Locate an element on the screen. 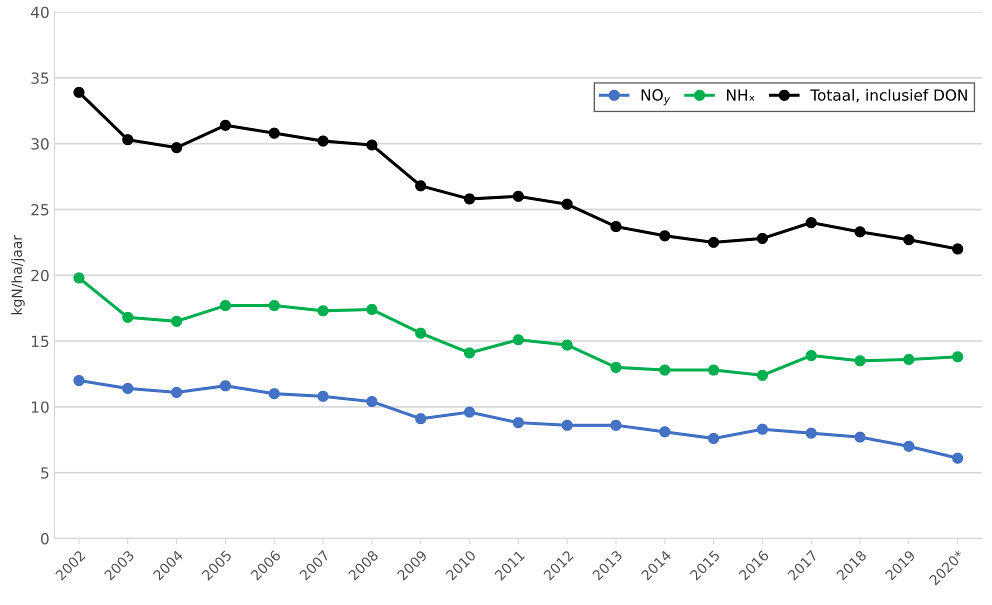  y-axis-title: kgN/ha/jaar is located at coordinates (18, 274).